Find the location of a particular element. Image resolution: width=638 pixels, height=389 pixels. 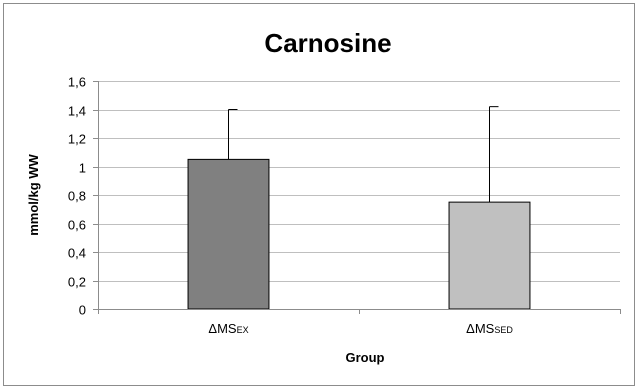

x-tick-label-sub: SED is located at coordinates (503, 330).